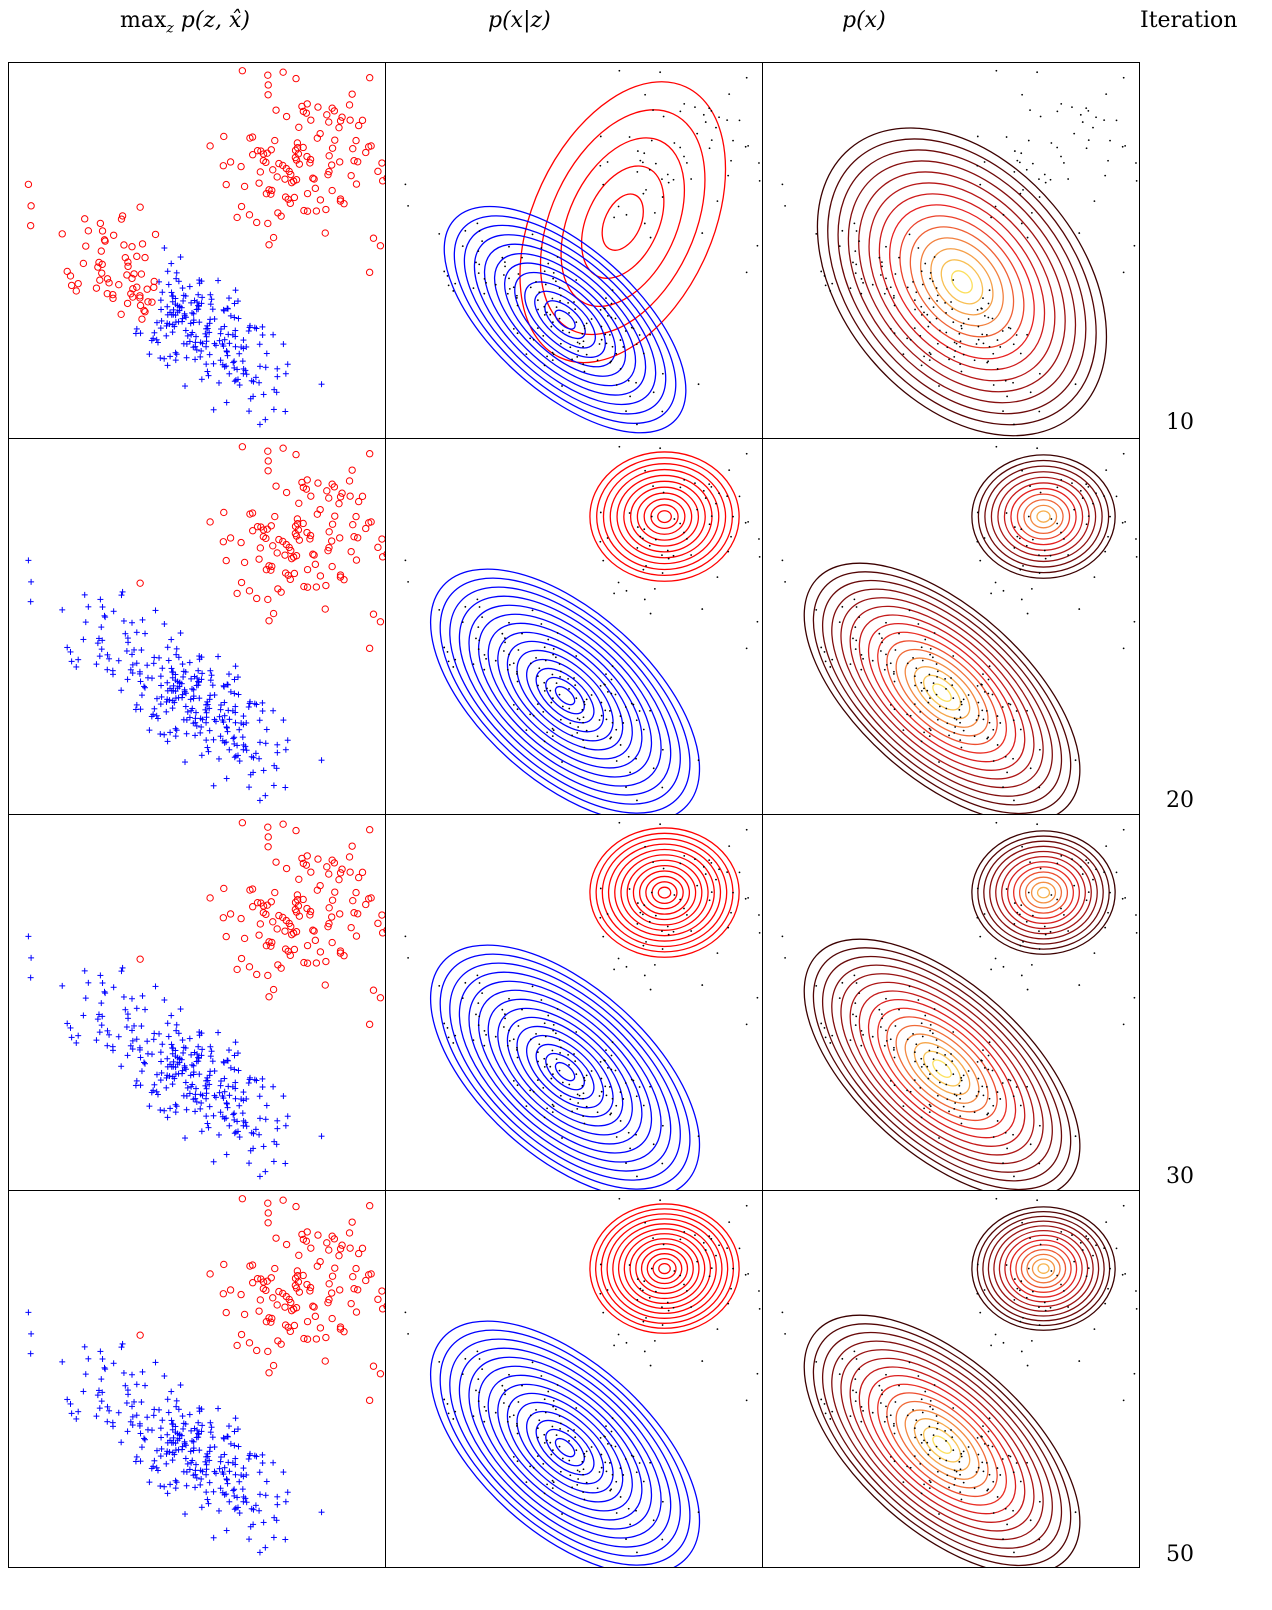 This screenshot has width=1272, height=1610. Describe the element at coordinates (1180, 1176) in the screenshot. I see `iteration-label-30: 30` at that location.